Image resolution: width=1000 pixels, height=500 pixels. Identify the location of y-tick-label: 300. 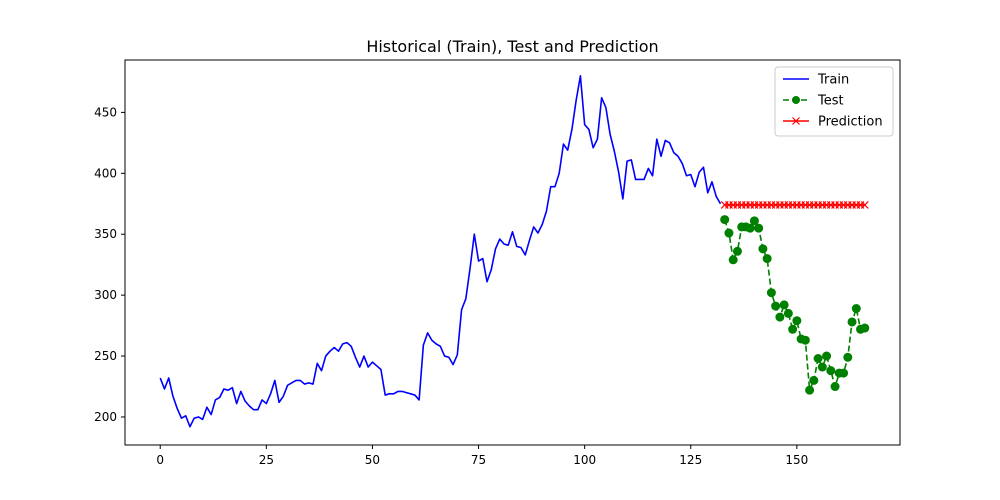
(105, 295).